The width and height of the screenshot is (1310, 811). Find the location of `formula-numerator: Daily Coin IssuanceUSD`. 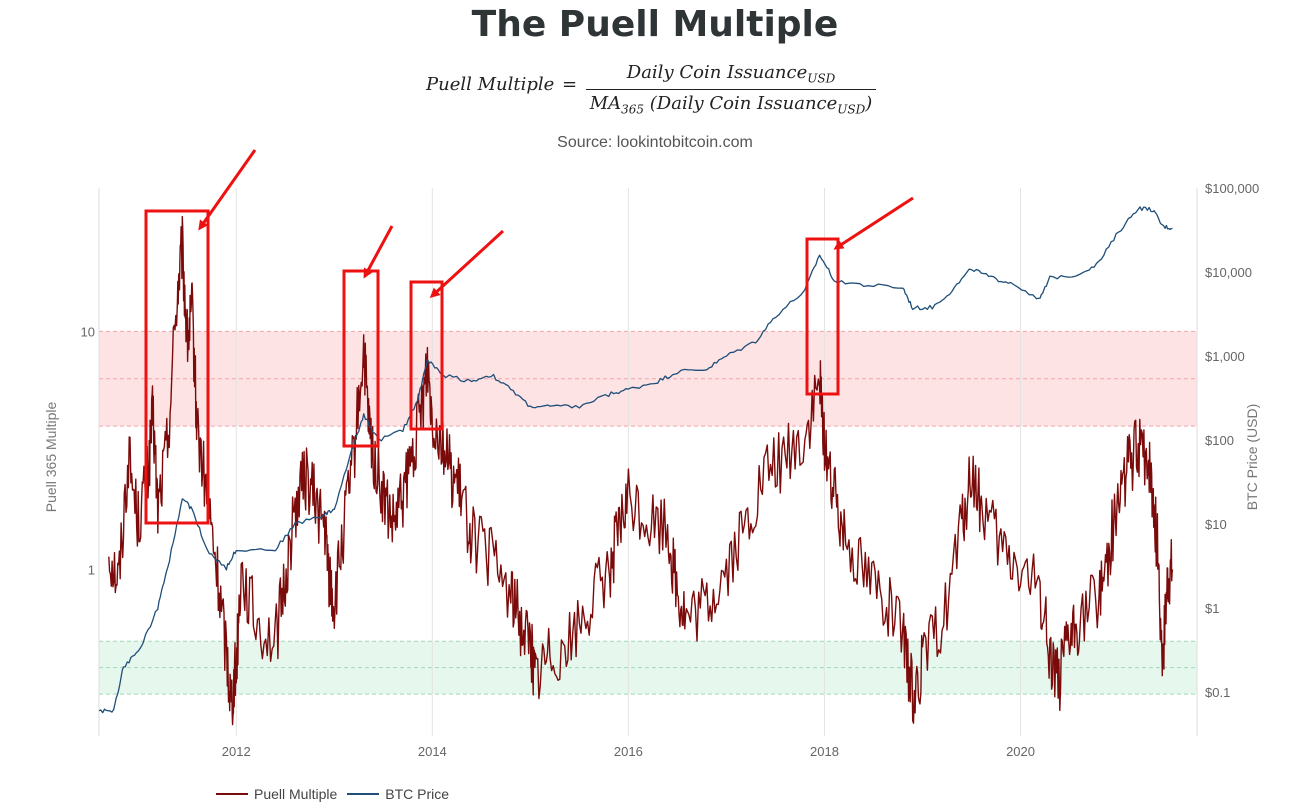

formula-numerator: Daily Coin IssuanceUSD is located at coordinates (731, 74).